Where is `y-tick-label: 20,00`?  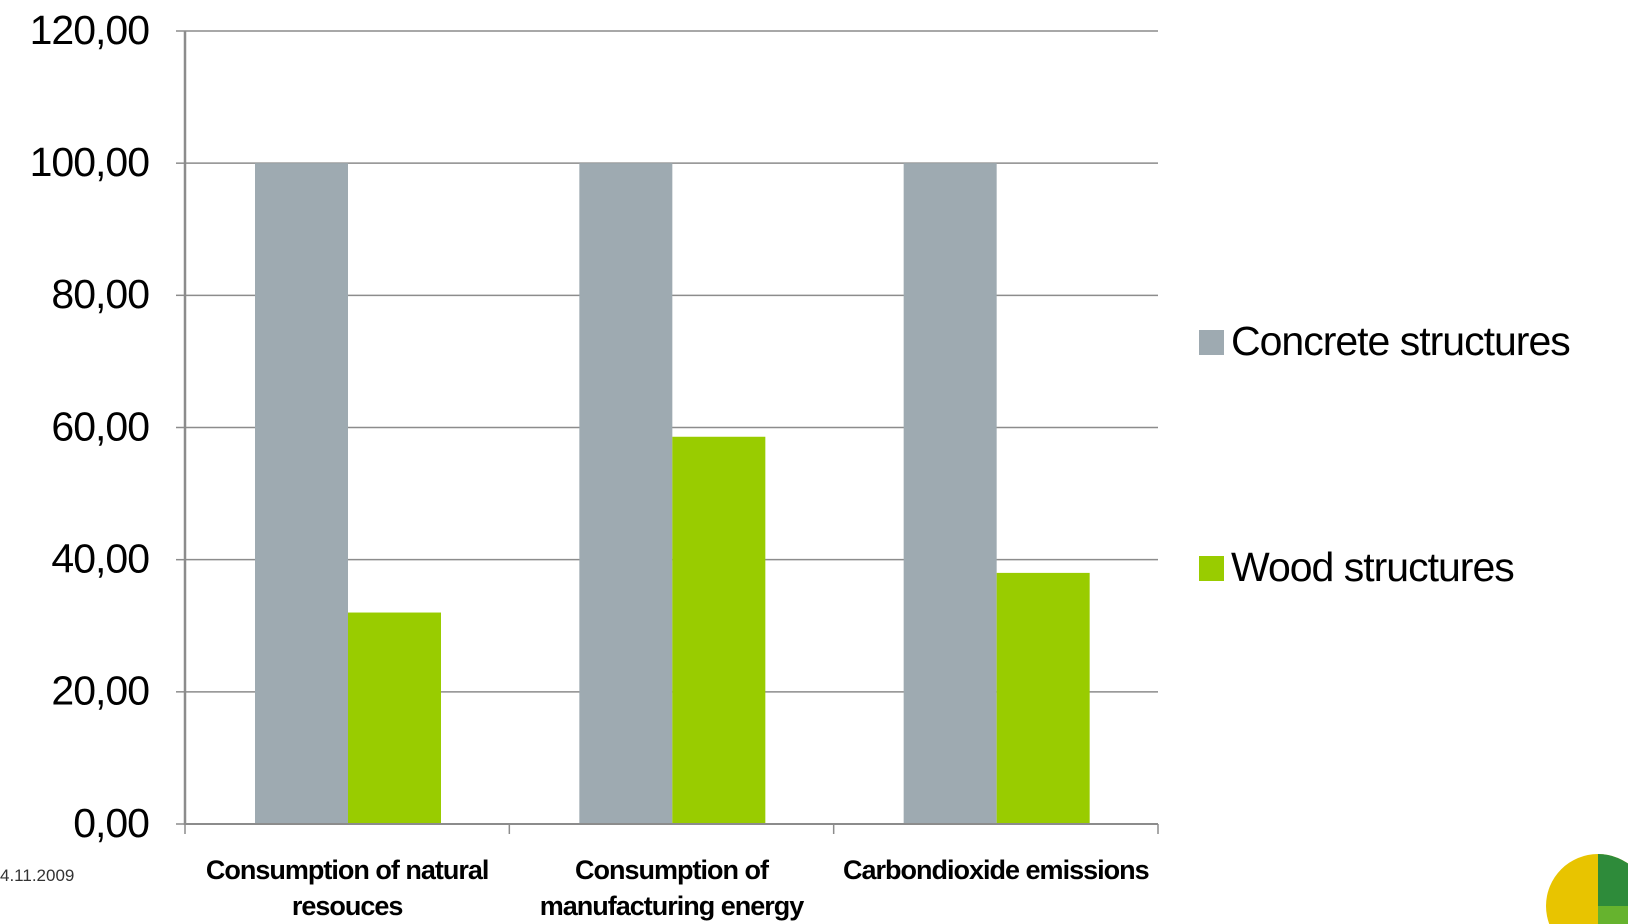 y-tick-label: 20,00 is located at coordinates (100, 691).